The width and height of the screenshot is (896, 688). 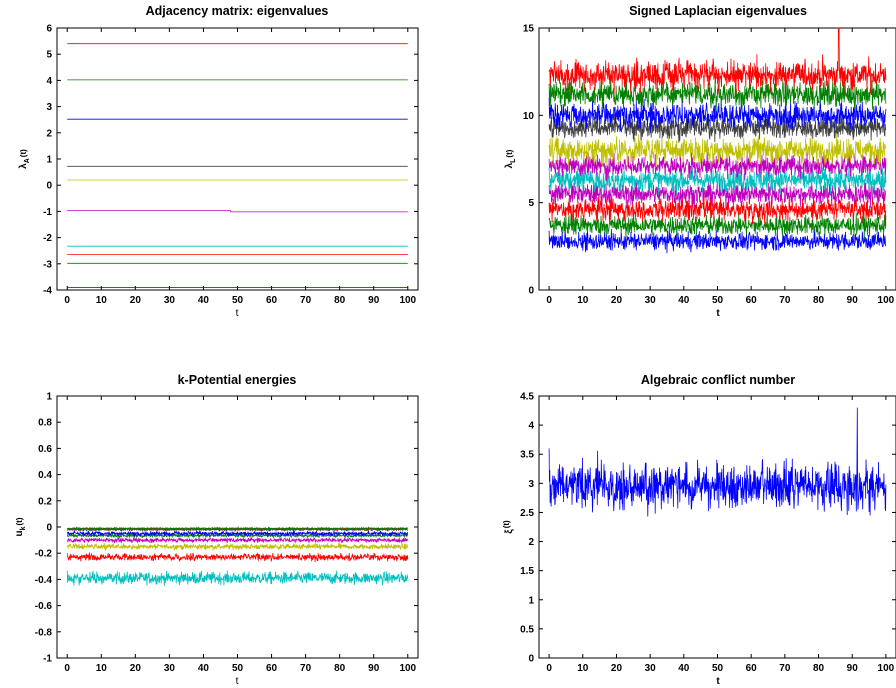 What do you see at coordinates (47, 238) in the screenshot?
I see `y-tick-label: -2` at bounding box center [47, 238].